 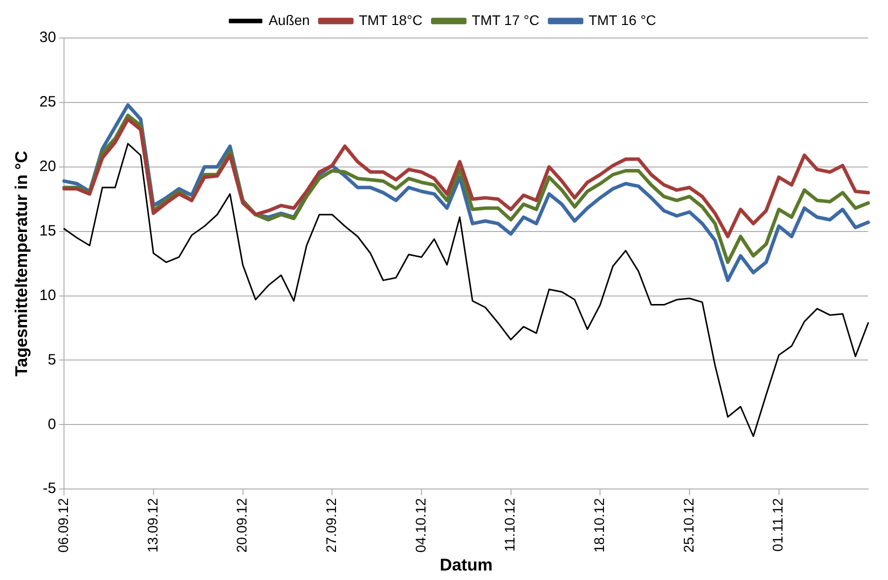 I want to click on x-tick-label: 25.10.12, so click(x=688, y=525).